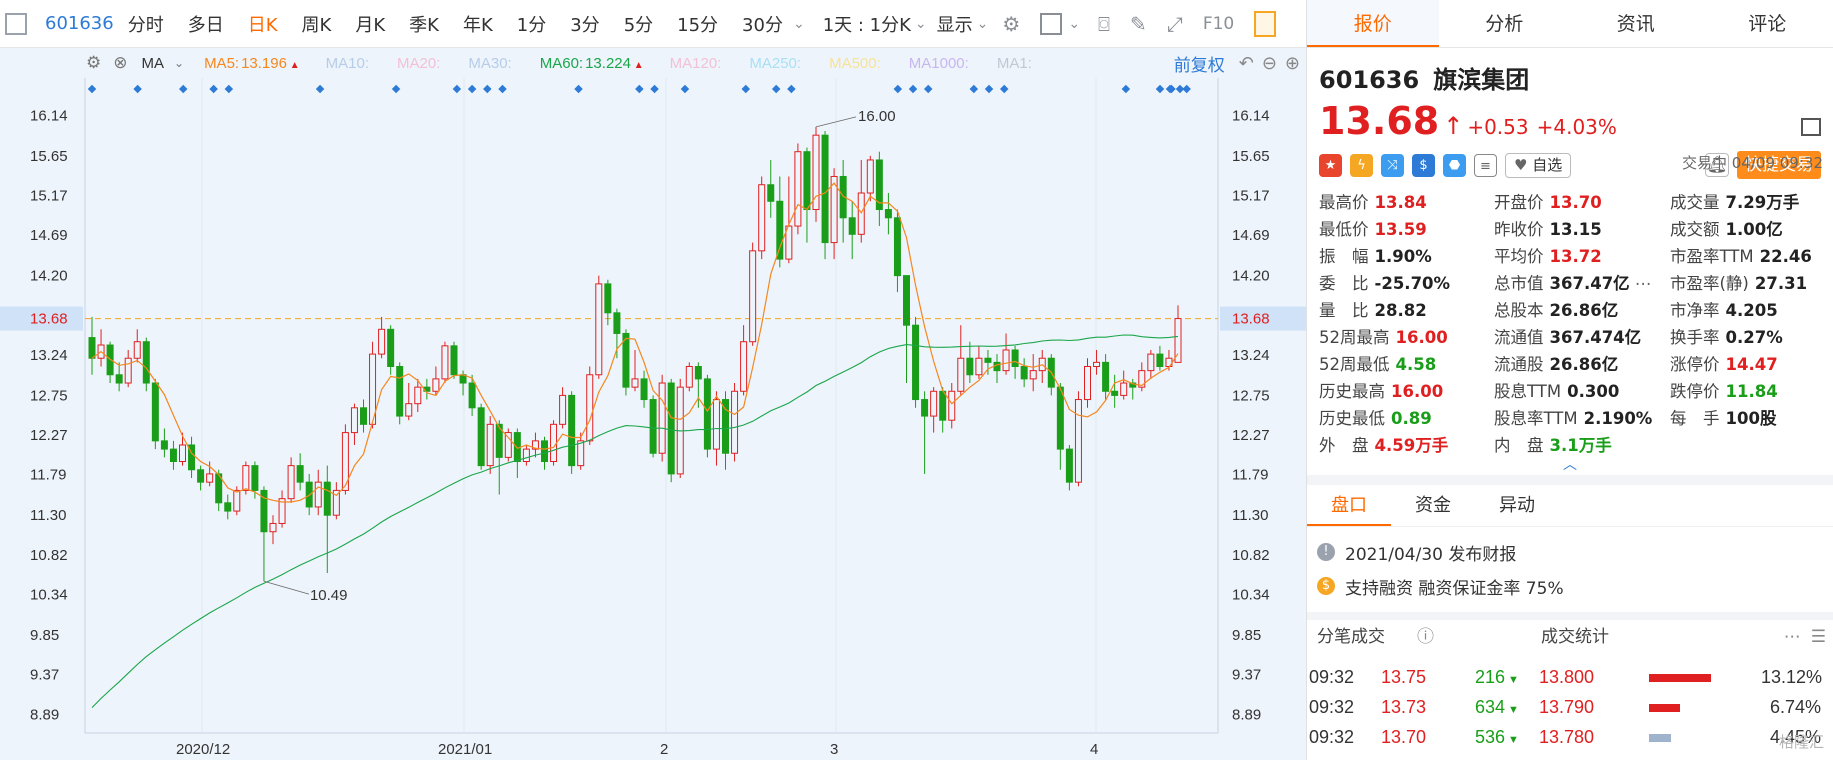 The image size is (1833, 760). What do you see at coordinates (1745, 418) in the screenshot?
I see `stat-item: 每 手 100股` at bounding box center [1745, 418].